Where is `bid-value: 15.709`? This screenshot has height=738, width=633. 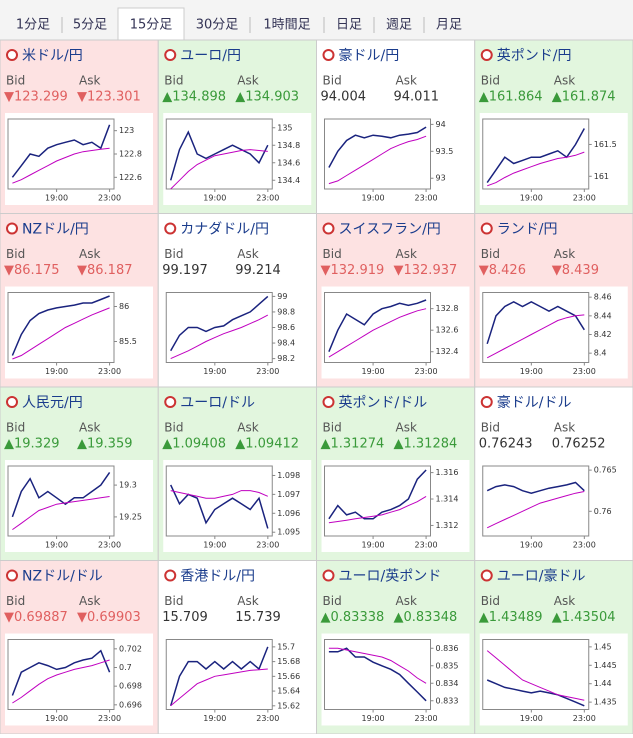 bid-value: 15.709 is located at coordinates (185, 617).